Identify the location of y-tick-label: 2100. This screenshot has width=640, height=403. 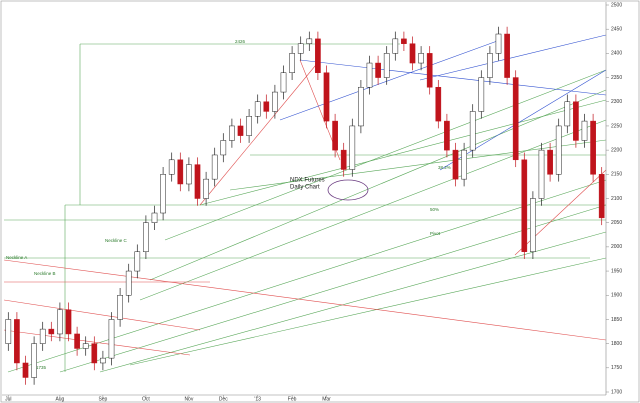
(616, 199).